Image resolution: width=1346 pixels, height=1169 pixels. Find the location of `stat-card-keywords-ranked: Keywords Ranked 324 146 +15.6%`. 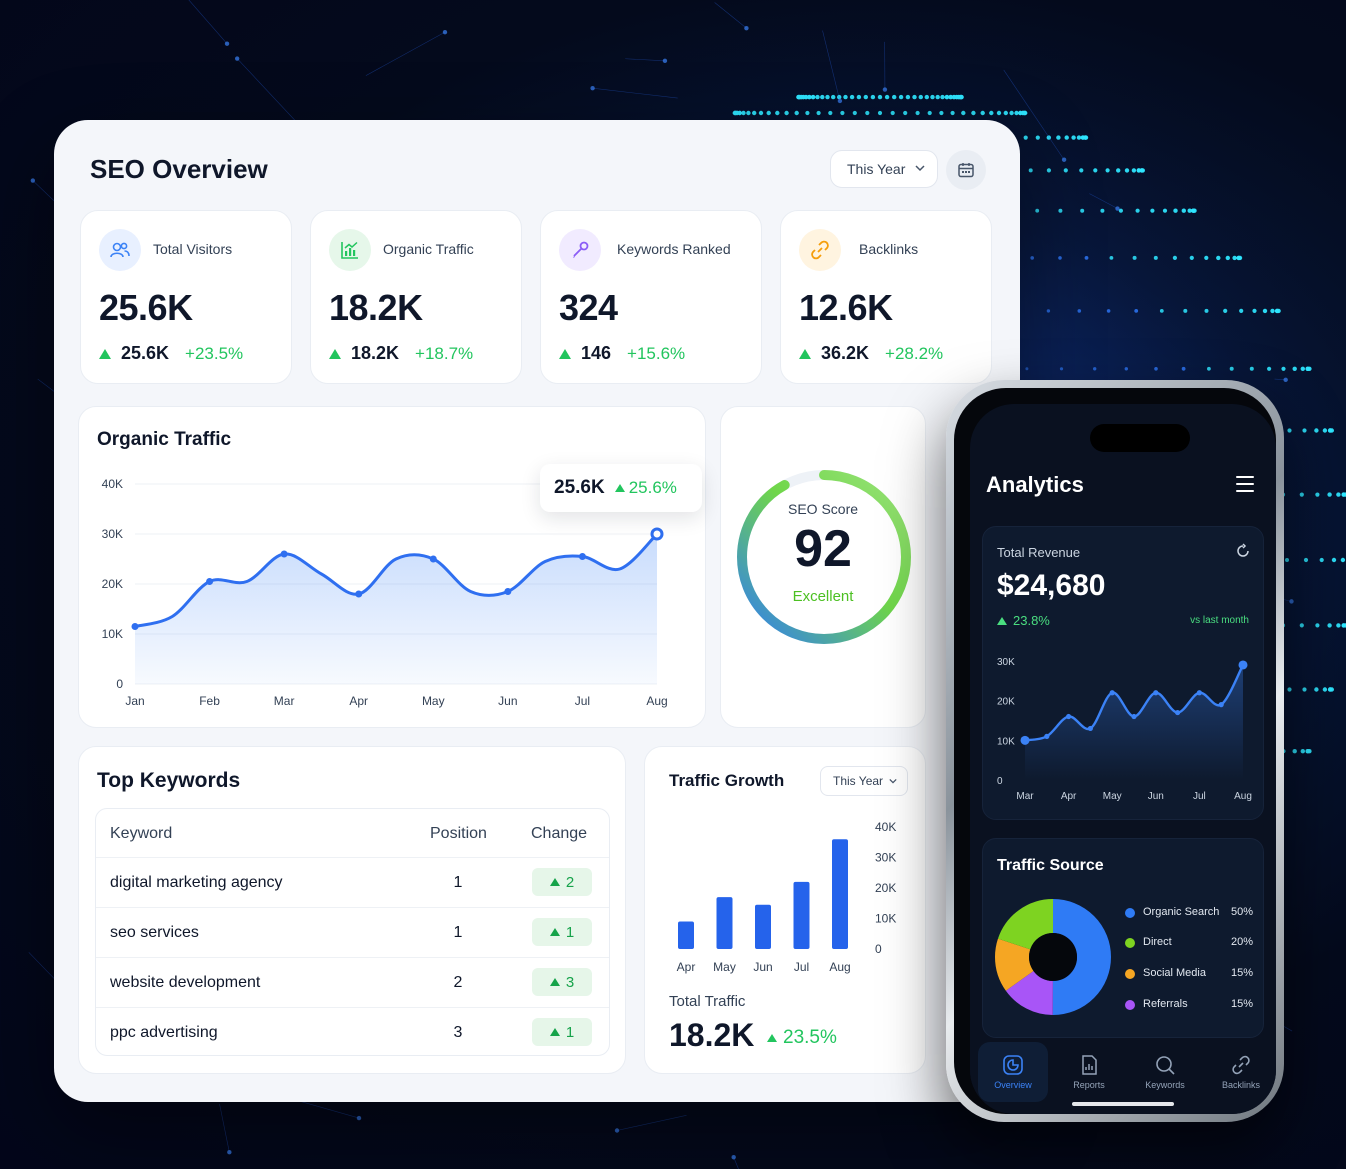

stat-card-keywords-ranked: Keywords Ranked 324 146 +15.6% is located at coordinates (651, 297).